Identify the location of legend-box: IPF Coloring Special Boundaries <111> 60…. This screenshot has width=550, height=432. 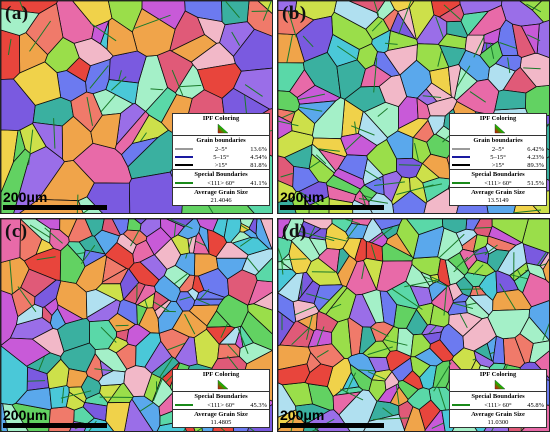
(221, 398).